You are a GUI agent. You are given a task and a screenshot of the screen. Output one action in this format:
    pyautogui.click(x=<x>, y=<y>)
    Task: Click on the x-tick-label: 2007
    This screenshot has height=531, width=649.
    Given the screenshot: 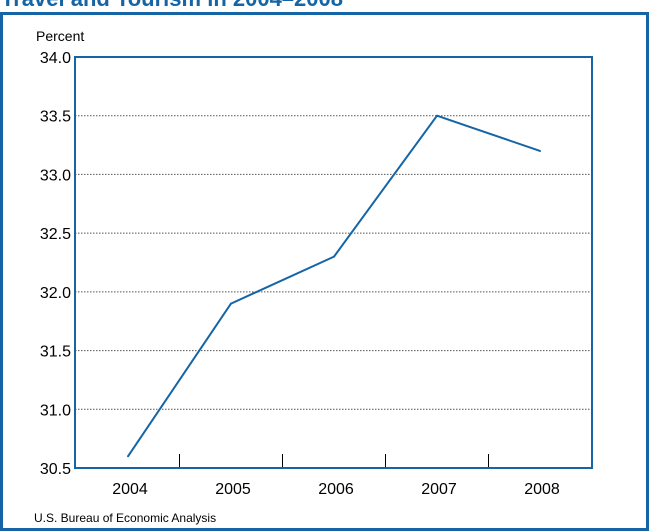 What is the action you would take?
    pyautogui.click(x=439, y=489)
    